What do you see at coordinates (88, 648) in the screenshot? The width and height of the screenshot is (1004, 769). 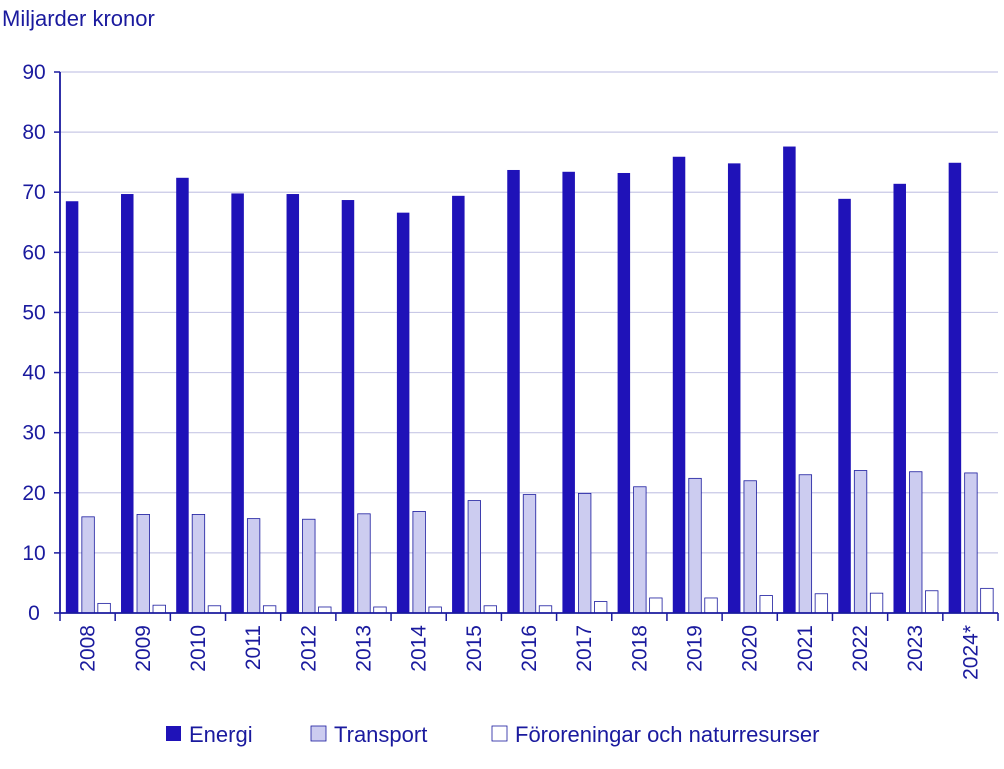 I see `x-tick-label: 2008` at bounding box center [88, 648].